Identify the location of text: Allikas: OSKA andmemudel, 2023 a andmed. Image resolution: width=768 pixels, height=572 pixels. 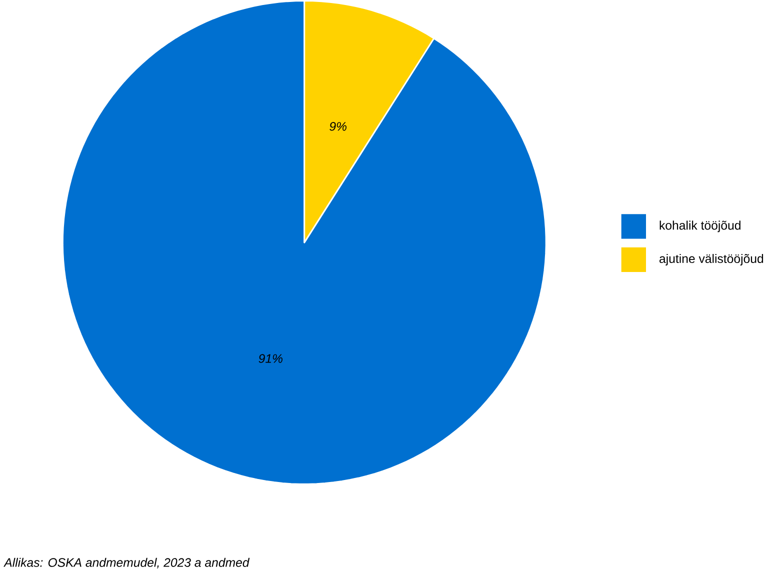
(127, 563).